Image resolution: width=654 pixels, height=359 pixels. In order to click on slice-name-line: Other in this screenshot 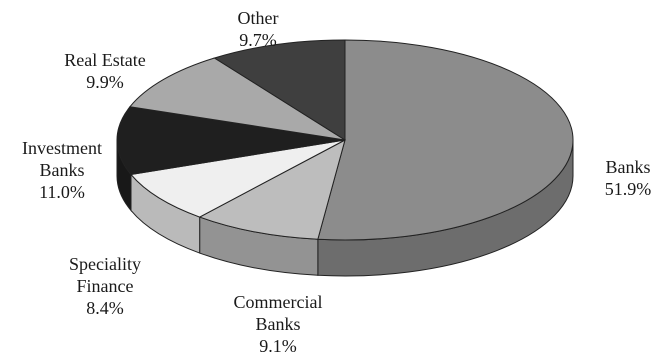, I will do `click(258, 18)`.